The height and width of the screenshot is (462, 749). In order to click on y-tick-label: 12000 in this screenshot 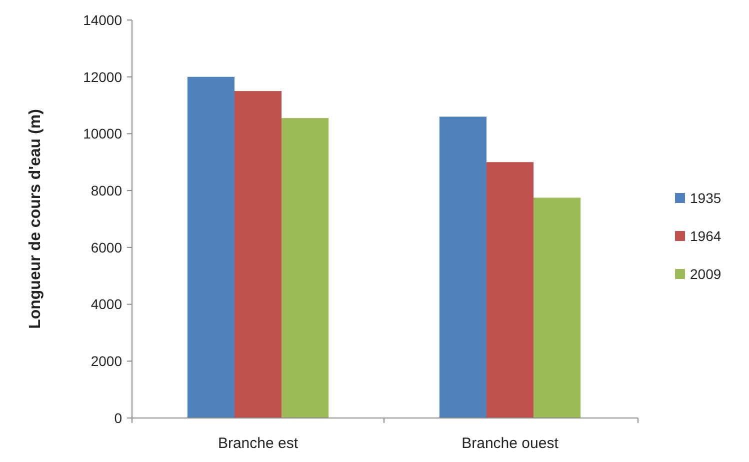, I will do `click(102, 76)`.